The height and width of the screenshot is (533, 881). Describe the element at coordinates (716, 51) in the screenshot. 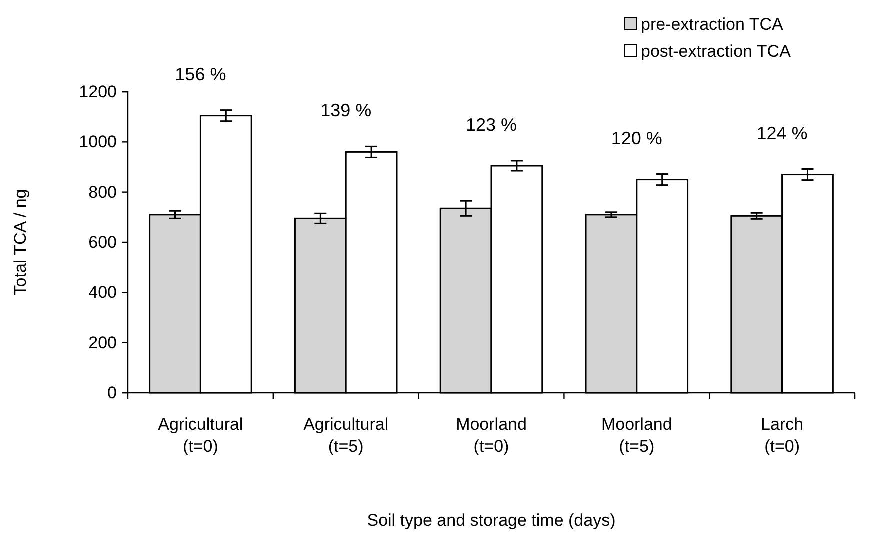

I see `legend-label: post-extraction TCA` at that location.